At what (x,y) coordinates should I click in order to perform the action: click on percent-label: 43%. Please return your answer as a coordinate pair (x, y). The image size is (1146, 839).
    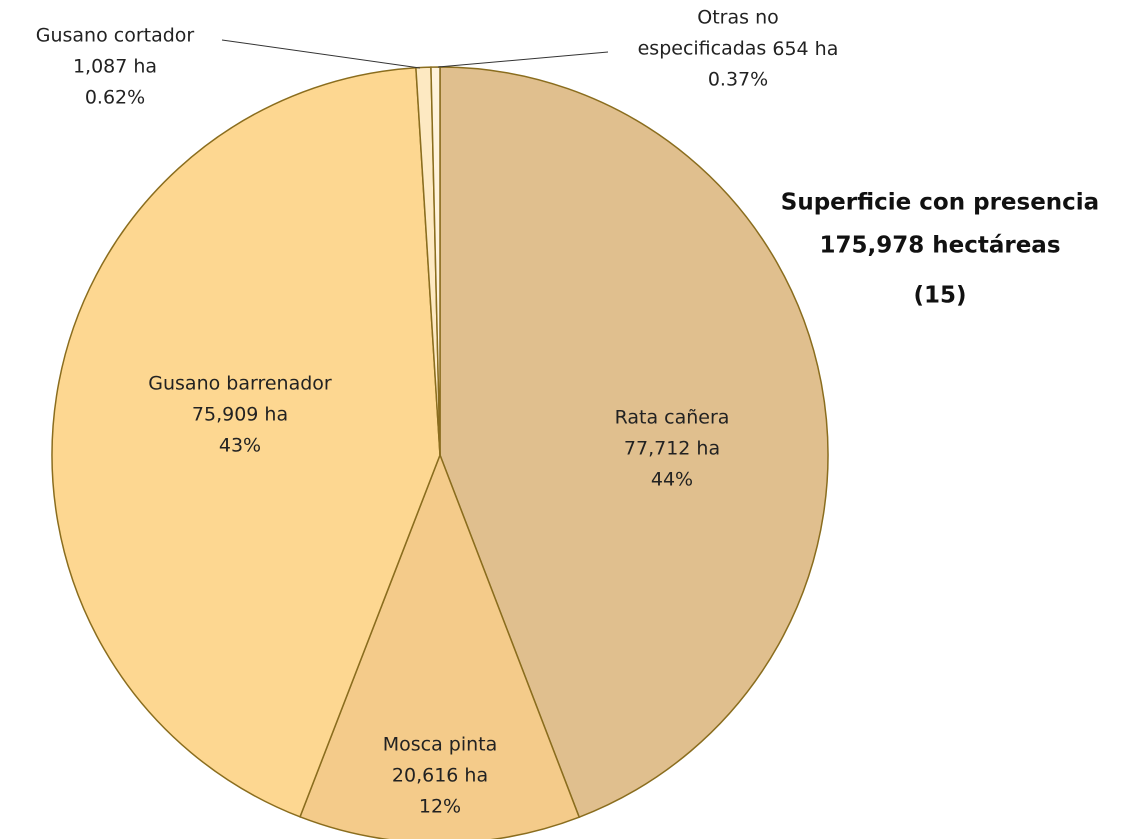
    Looking at the image, I should click on (240, 446).